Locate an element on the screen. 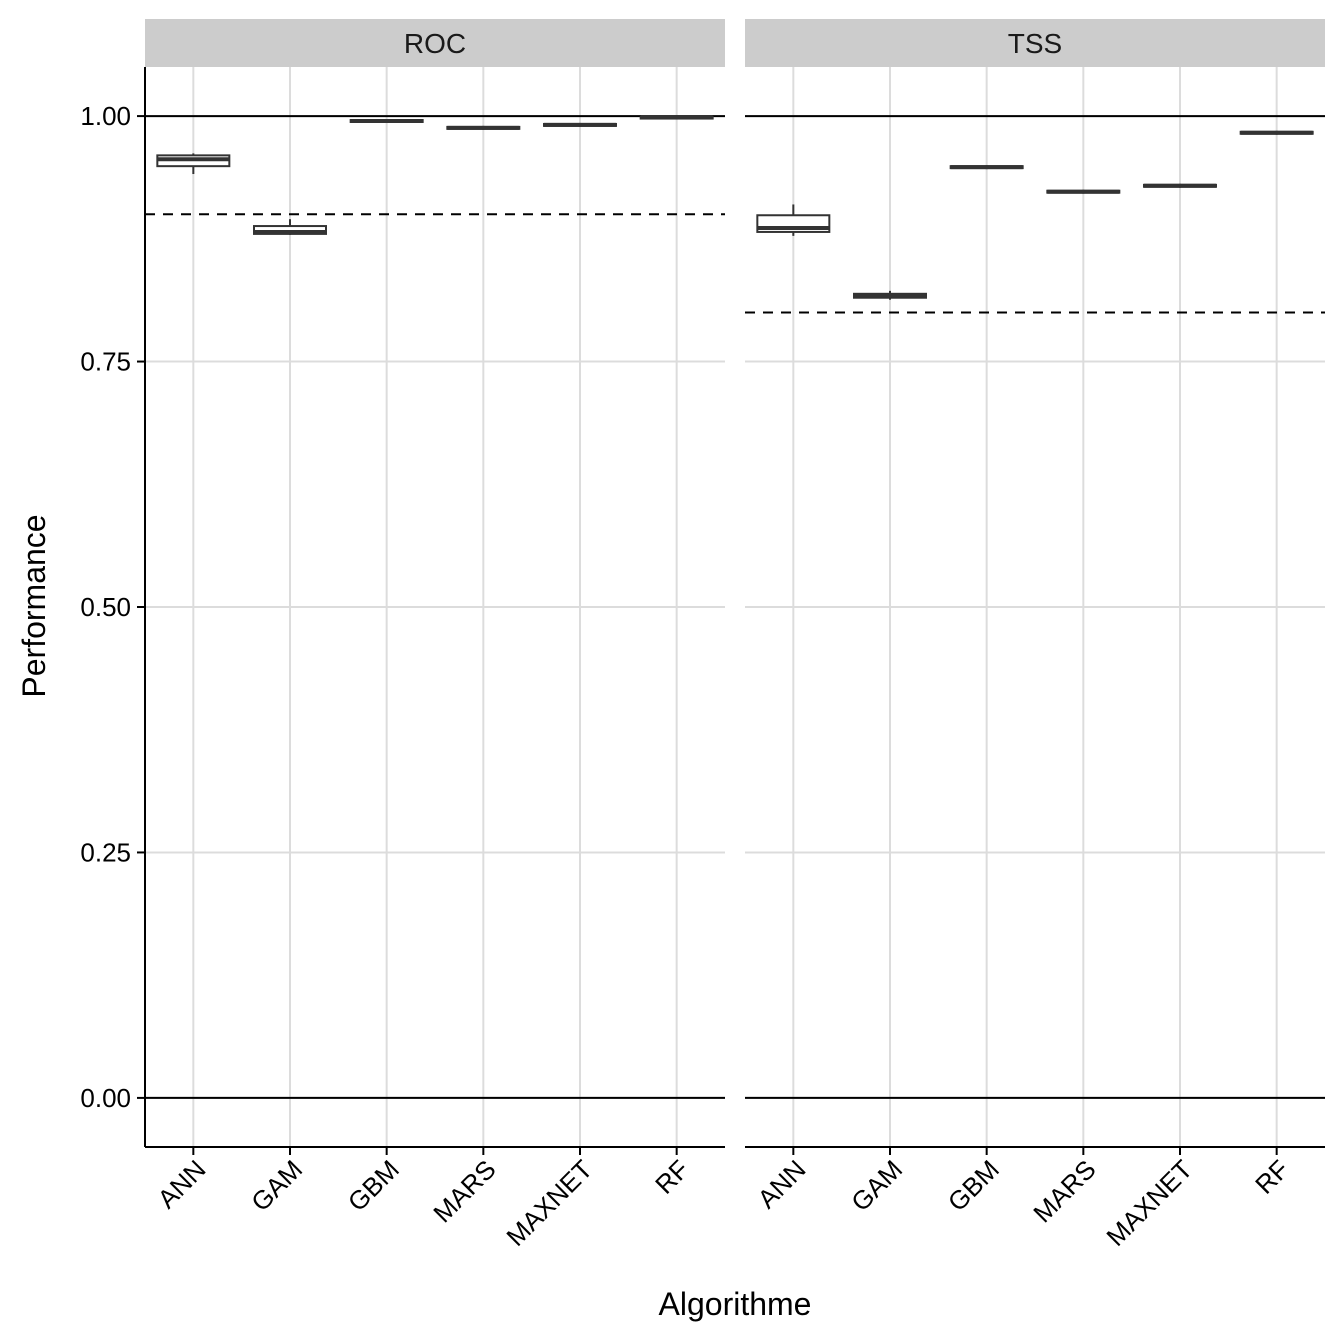 This screenshot has width=1344, height=1344. box-tss-ann is located at coordinates (793, 220).